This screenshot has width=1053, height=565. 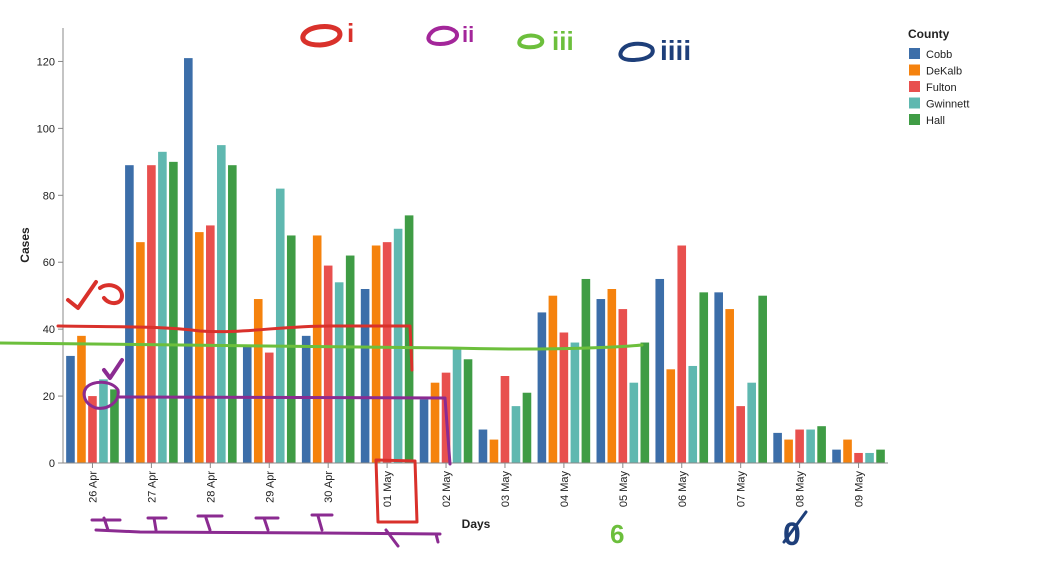 I want to click on y-axis-title: Cases, so click(x=25, y=245).